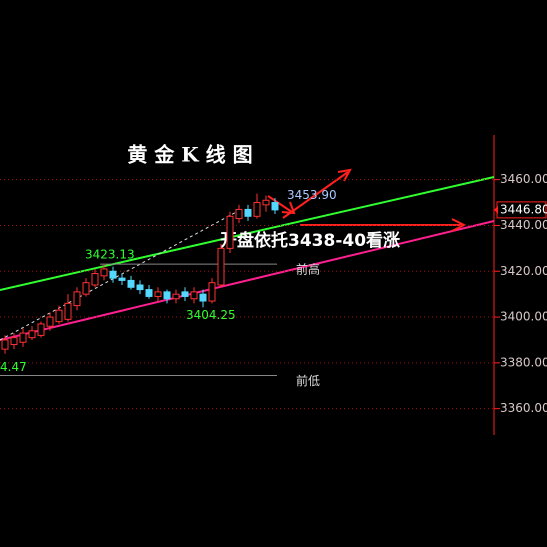 This screenshot has height=547, width=547. Describe the element at coordinates (523, 408) in the screenshot. I see `y-tick-label: 3360.00` at that location.